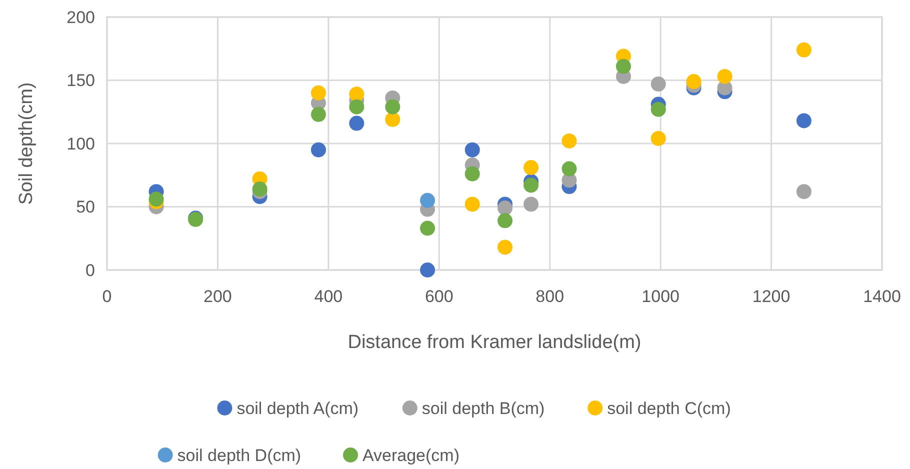 This screenshot has height=469, width=910. I want to click on x-axis-title: Distance from Kramer landslide(m), so click(495, 342).